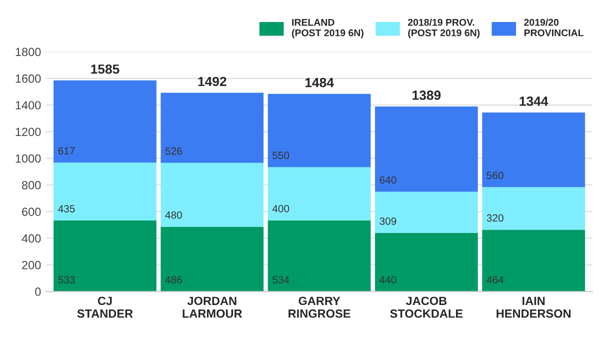 This screenshot has height=345, width=614. Describe the element at coordinates (426, 95) in the screenshot. I see `total-label: 1389` at that location.